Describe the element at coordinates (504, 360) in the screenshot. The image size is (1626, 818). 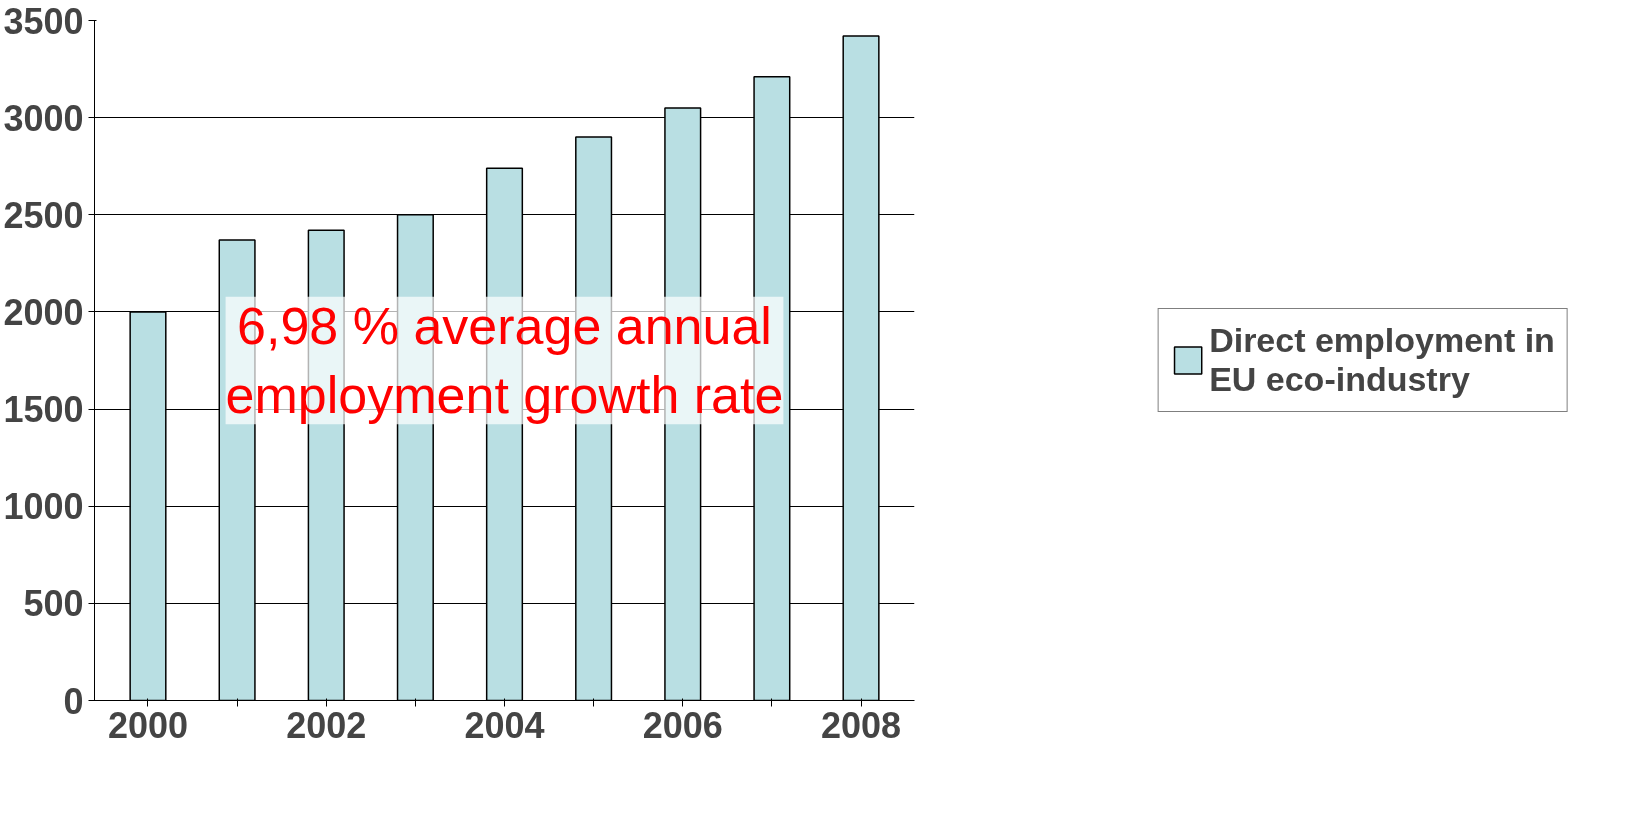
I see `annotation: 6,98 % average annual employment growth rate` at that location.